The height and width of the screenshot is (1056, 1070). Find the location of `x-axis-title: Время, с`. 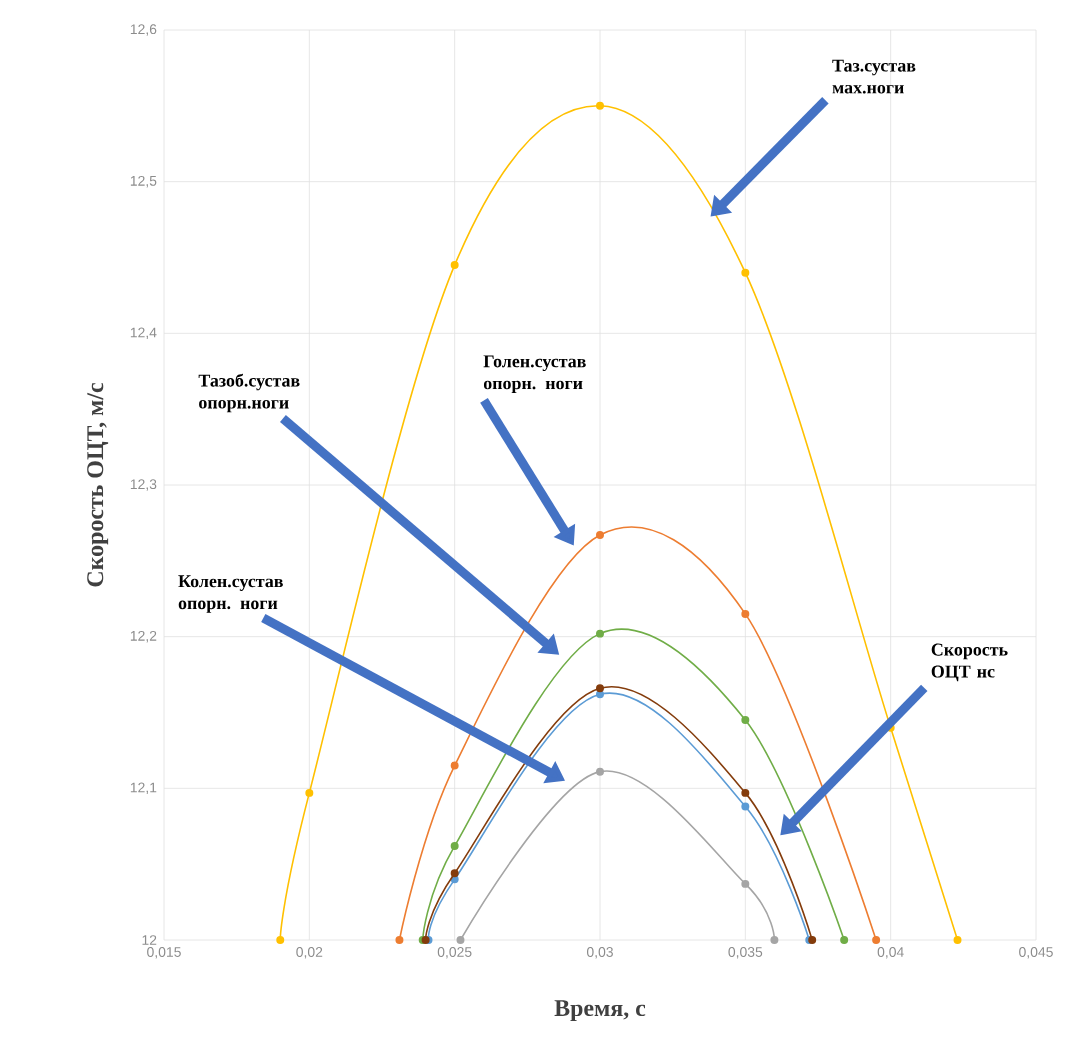

x-axis-title: Время, с is located at coordinates (600, 1010).